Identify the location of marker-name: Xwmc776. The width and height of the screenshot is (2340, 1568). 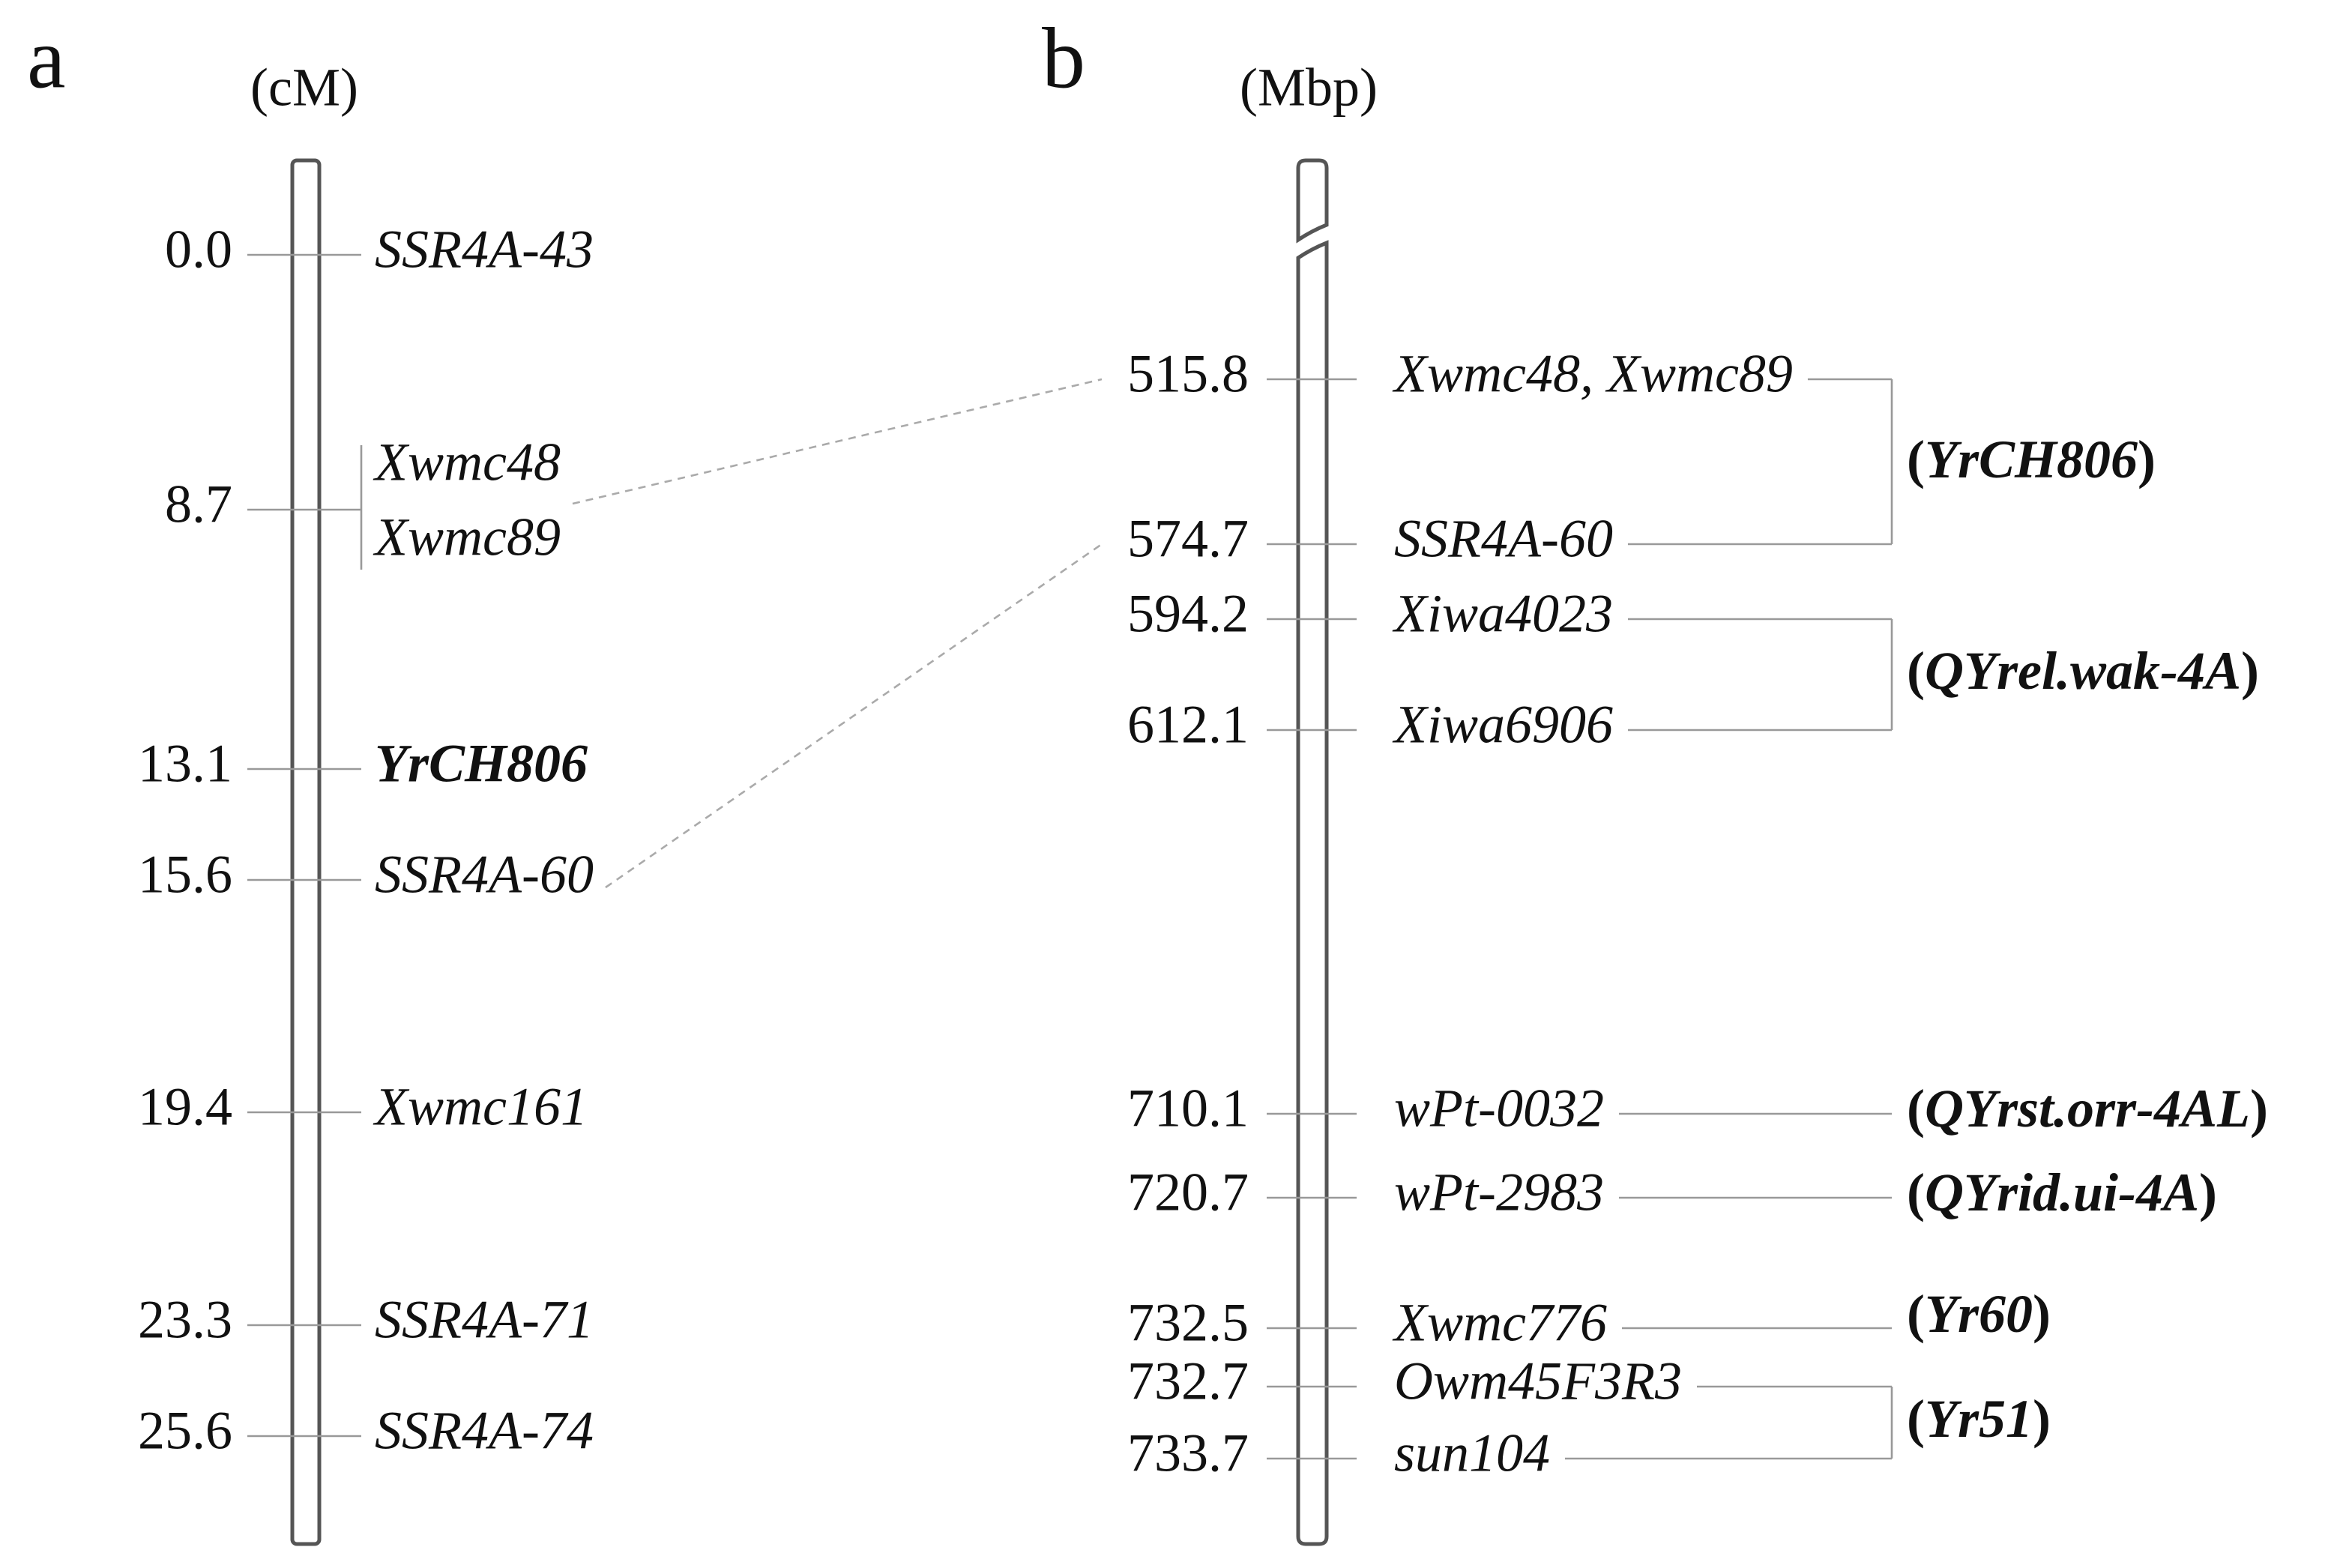
(1499, 1323).